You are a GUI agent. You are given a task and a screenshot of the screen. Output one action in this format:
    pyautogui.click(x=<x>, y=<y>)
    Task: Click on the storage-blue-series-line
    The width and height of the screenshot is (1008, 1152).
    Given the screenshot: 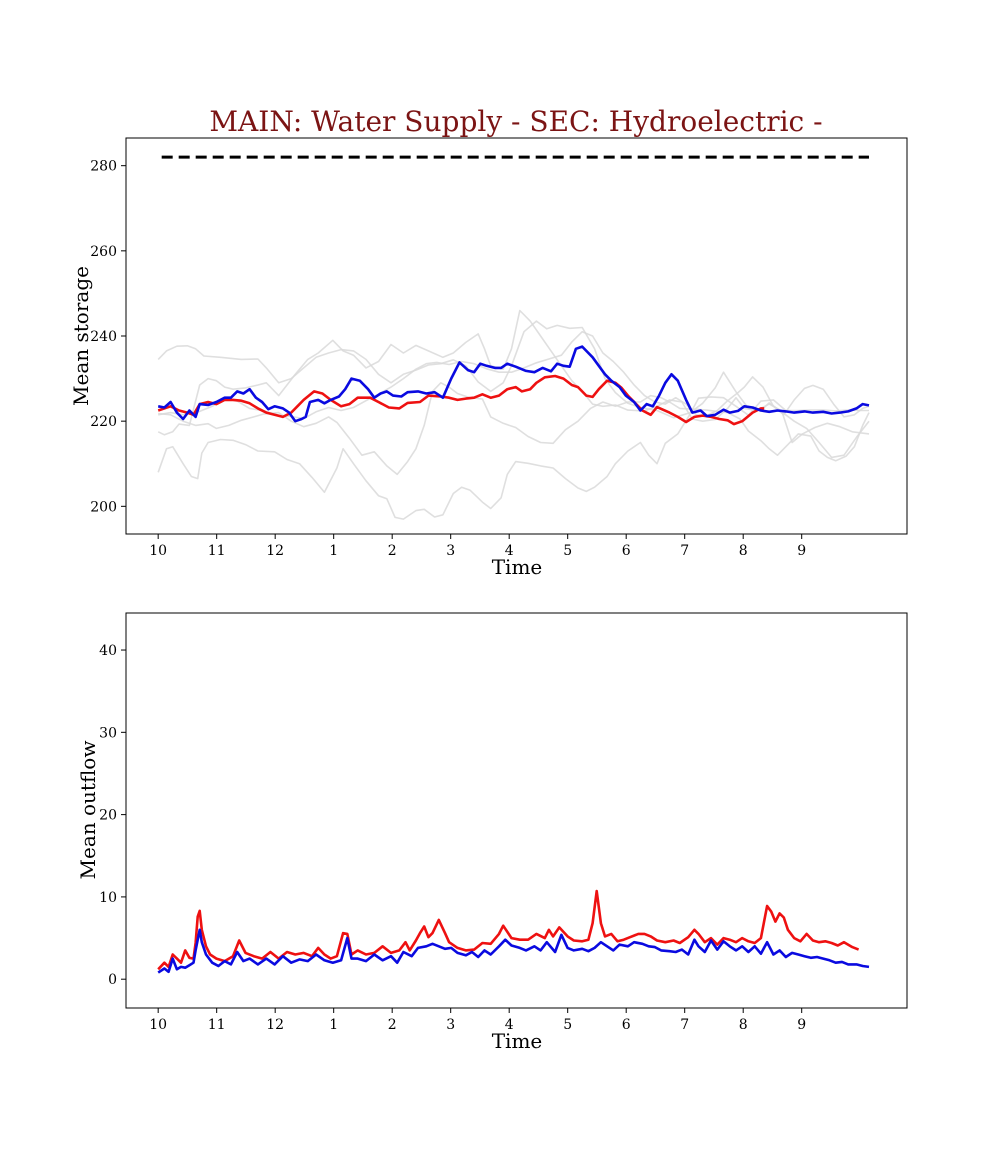 What is the action you would take?
    pyautogui.click(x=513, y=384)
    